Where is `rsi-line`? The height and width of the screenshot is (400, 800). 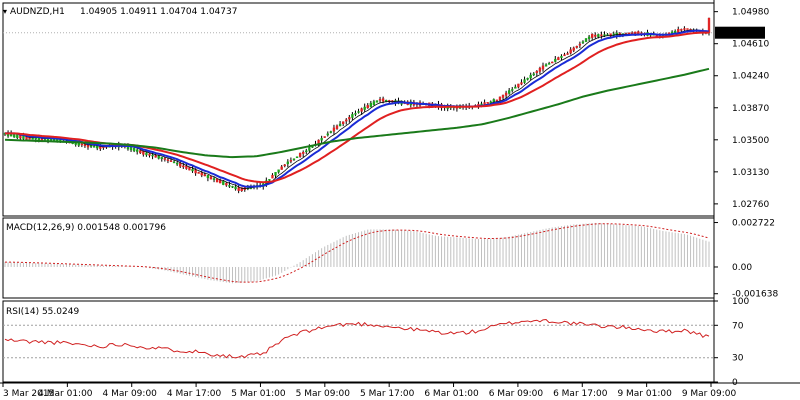 rsi-line is located at coordinates (357, 338).